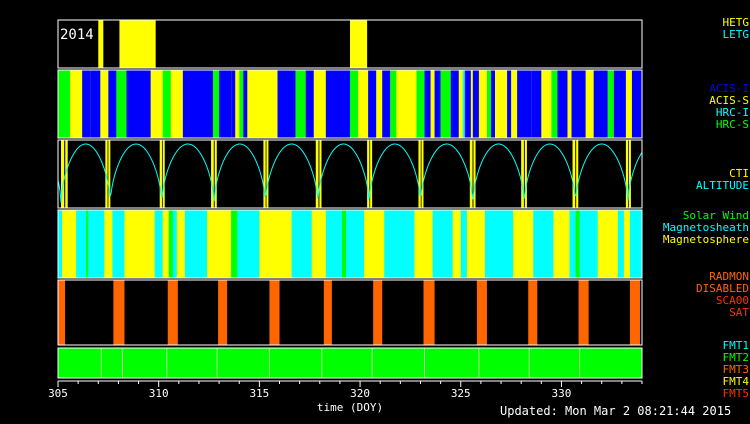  What do you see at coordinates (716, 215) in the screenshot?
I see `environment-legend-entry: Solar Wind` at bounding box center [716, 215].